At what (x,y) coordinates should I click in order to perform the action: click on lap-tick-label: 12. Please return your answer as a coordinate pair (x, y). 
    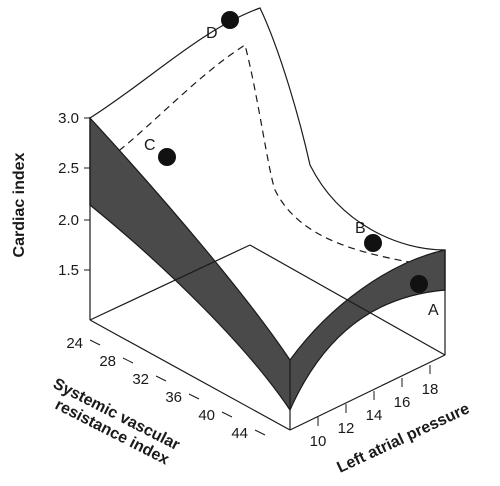
    Looking at the image, I should click on (346, 428).